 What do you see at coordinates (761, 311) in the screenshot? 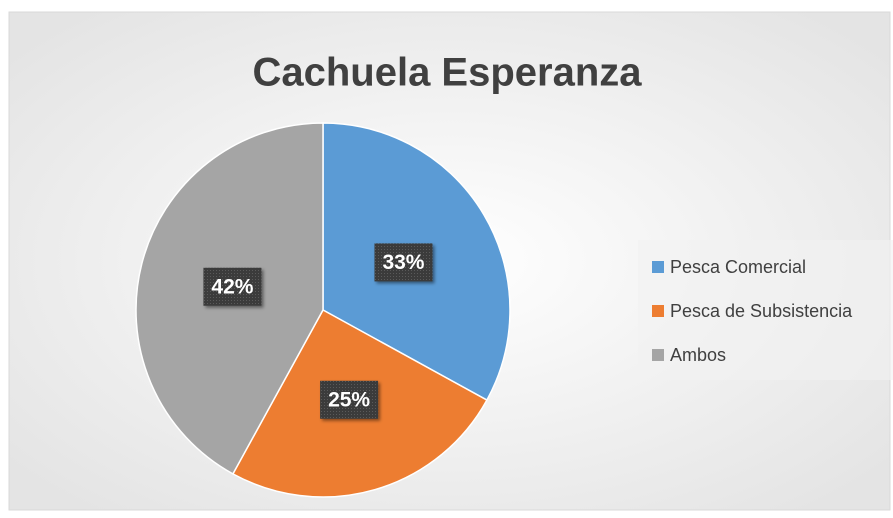
I see `legend-label: Pesca de Subsistencia` at bounding box center [761, 311].